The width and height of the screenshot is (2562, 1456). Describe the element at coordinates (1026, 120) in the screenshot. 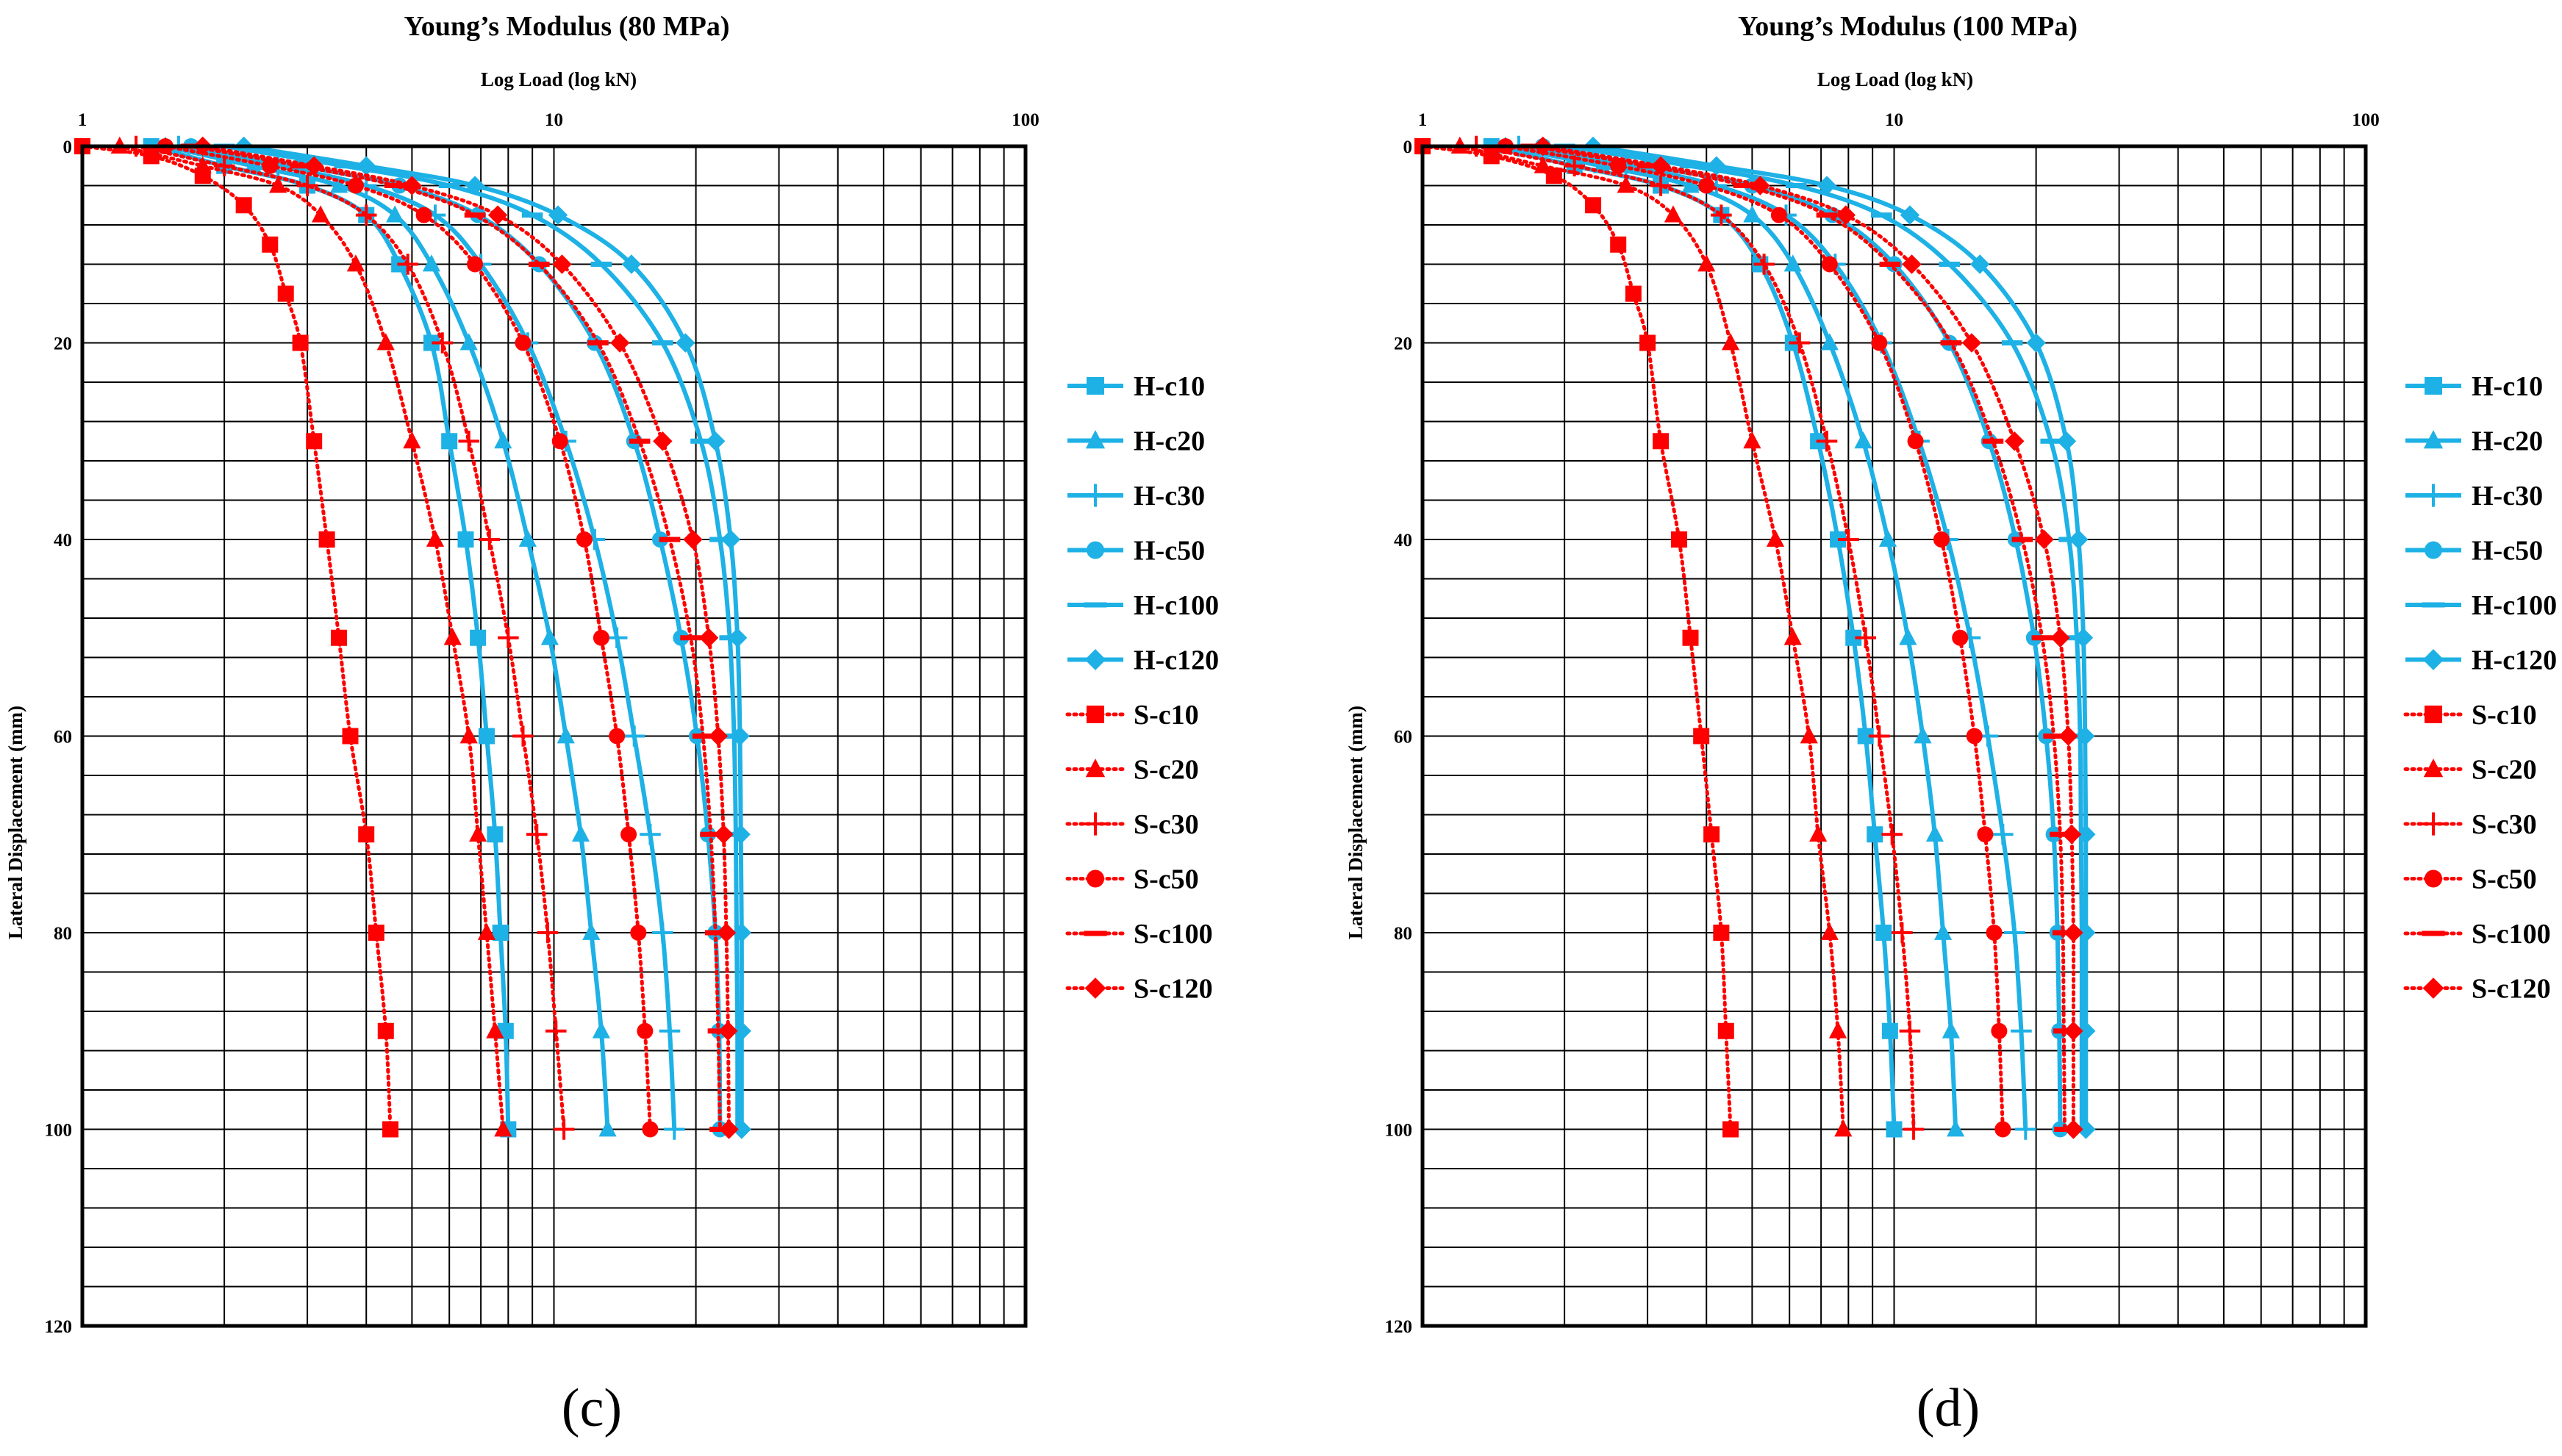

I see `x-tick-label: 100` at that location.